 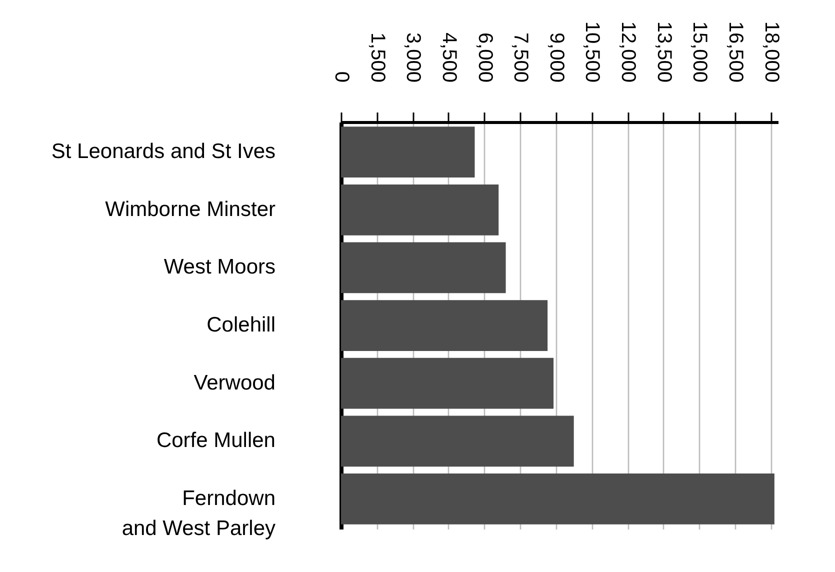 What do you see at coordinates (241, 325) in the screenshot?
I see `y-tick-label: Colehill` at bounding box center [241, 325].